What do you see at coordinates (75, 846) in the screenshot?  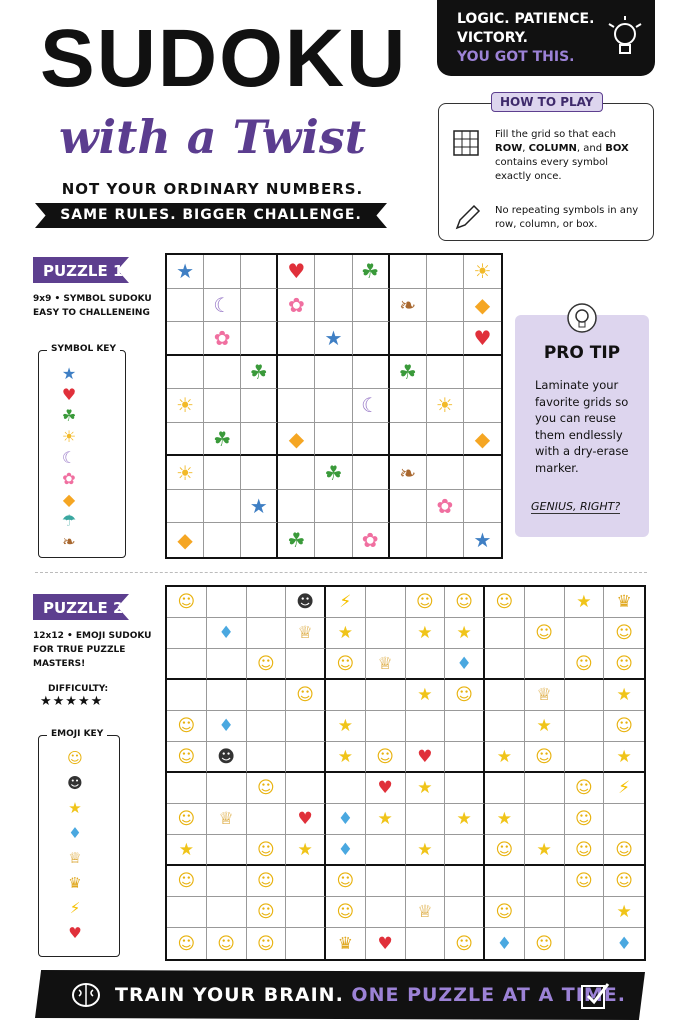 I see `key-list: ☺ ☻ ★ ♦ ♕ ♛ ⚡ ♥` at bounding box center [75, 846].